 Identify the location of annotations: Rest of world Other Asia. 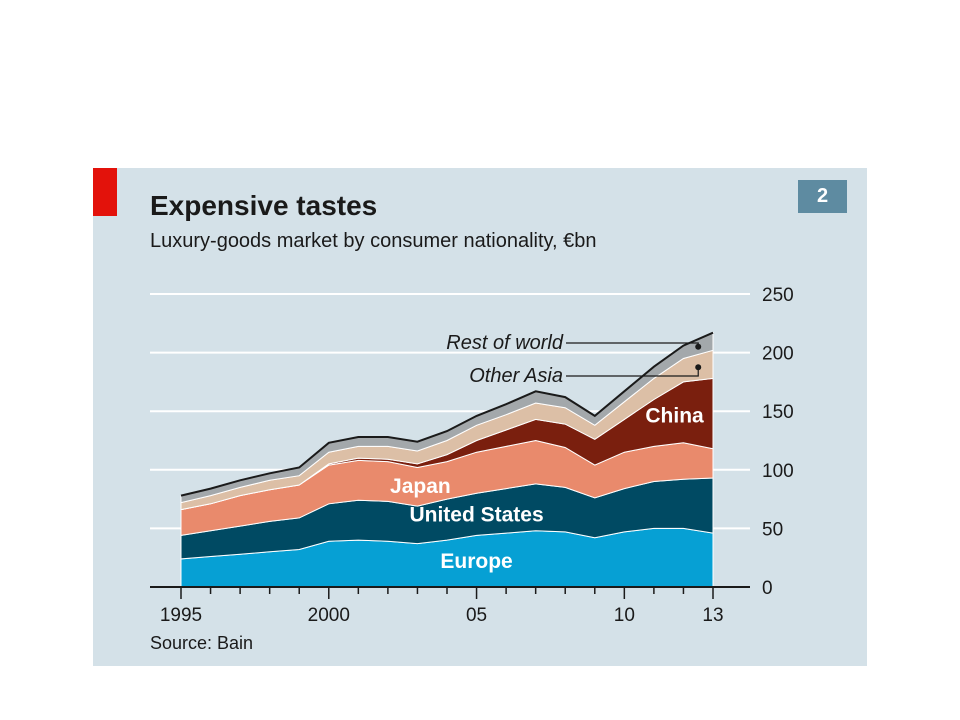
(574, 359).